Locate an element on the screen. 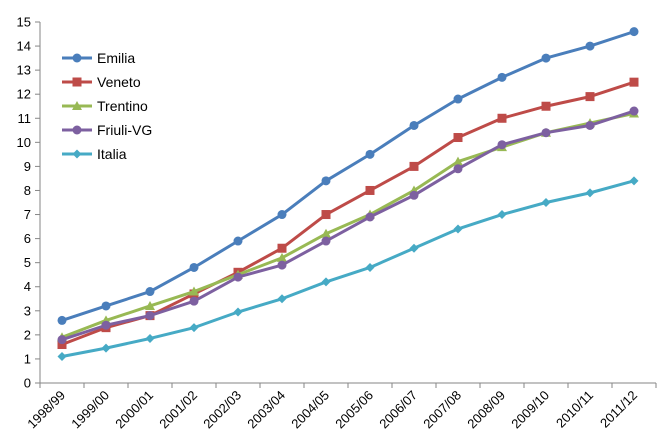 The height and width of the screenshot is (442, 668). legend-entry: Friuli-VG is located at coordinates (107, 130).